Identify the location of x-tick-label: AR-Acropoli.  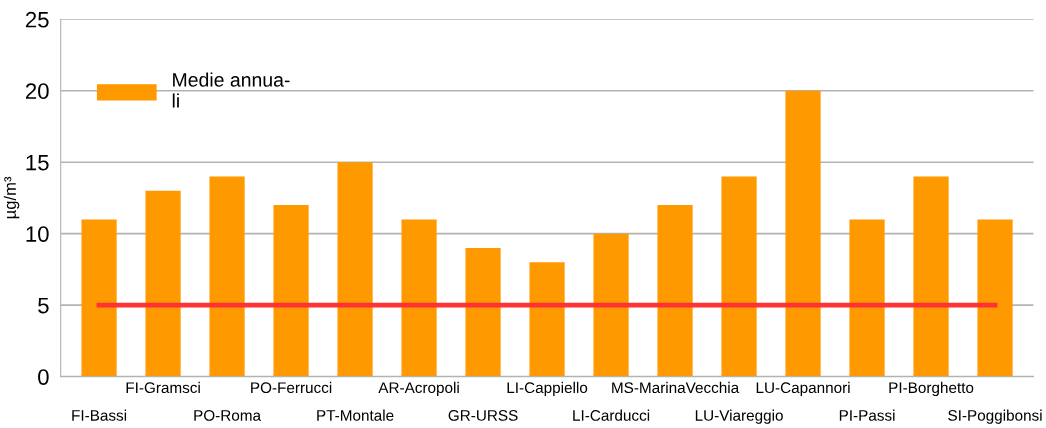
(418, 389).